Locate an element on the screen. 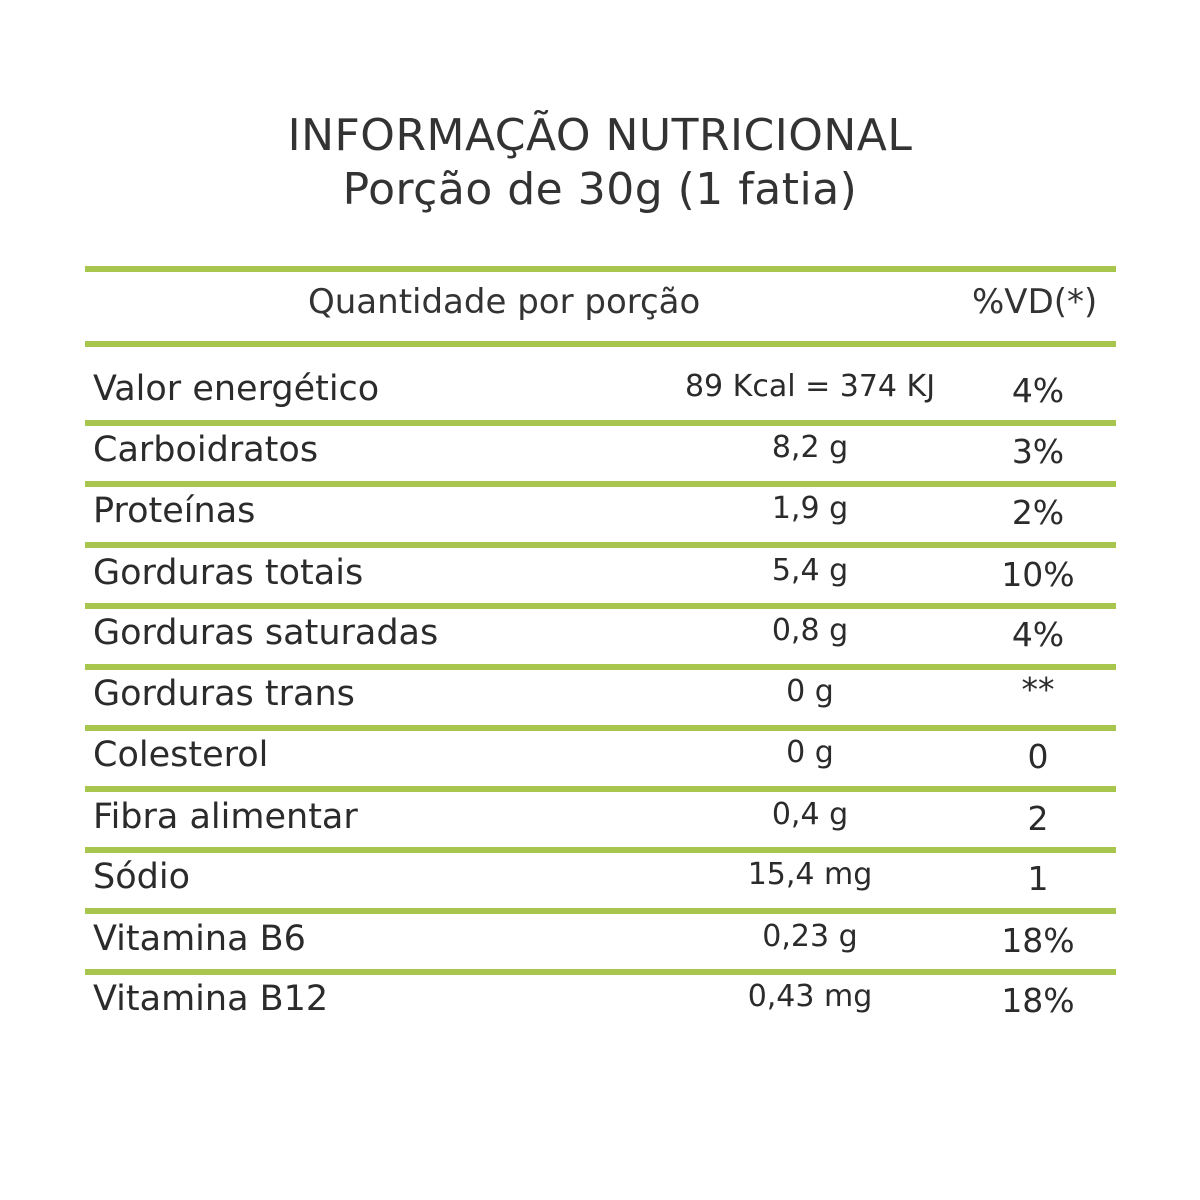 The width and height of the screenshot is (1200, 1200). nutrient-name: Proteínas is located at coordinates (174, 511).